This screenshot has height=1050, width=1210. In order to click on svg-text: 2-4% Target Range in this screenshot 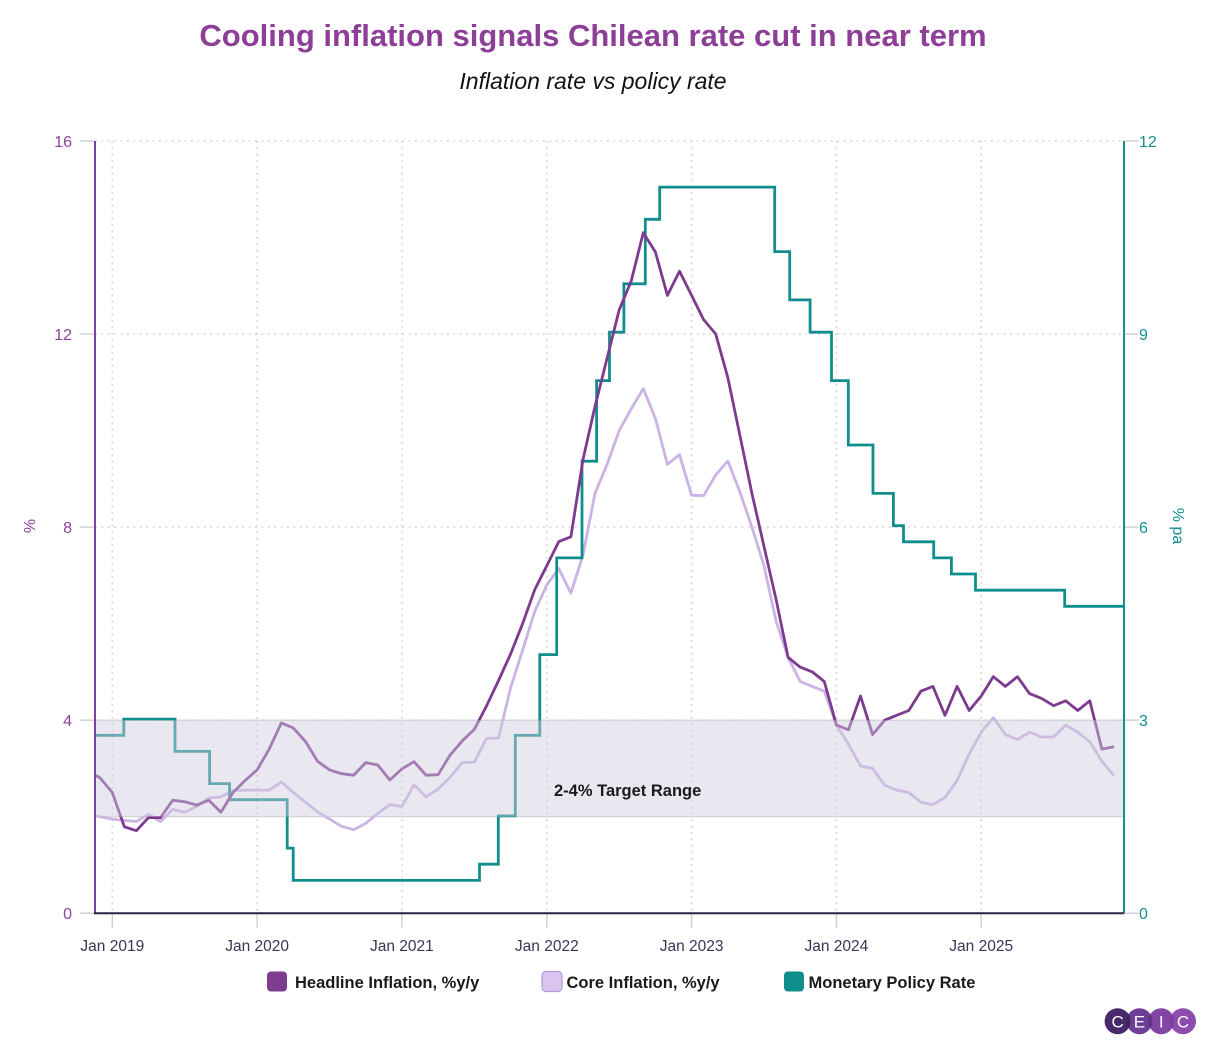, I will do `click(627, 791)`.